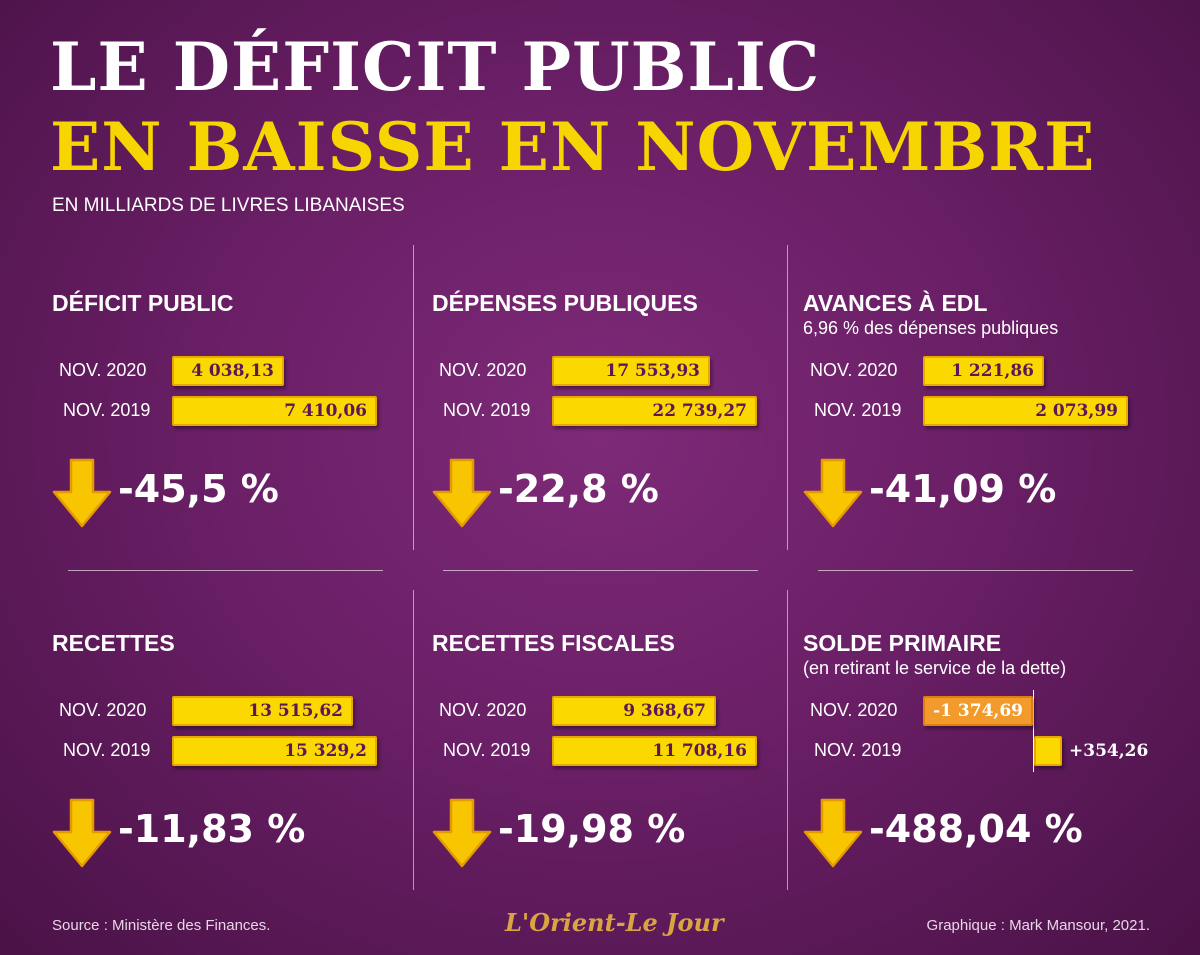 The image size is (1200, 955). I want to click on change-percent: -19,98 %, so click(592, 829).